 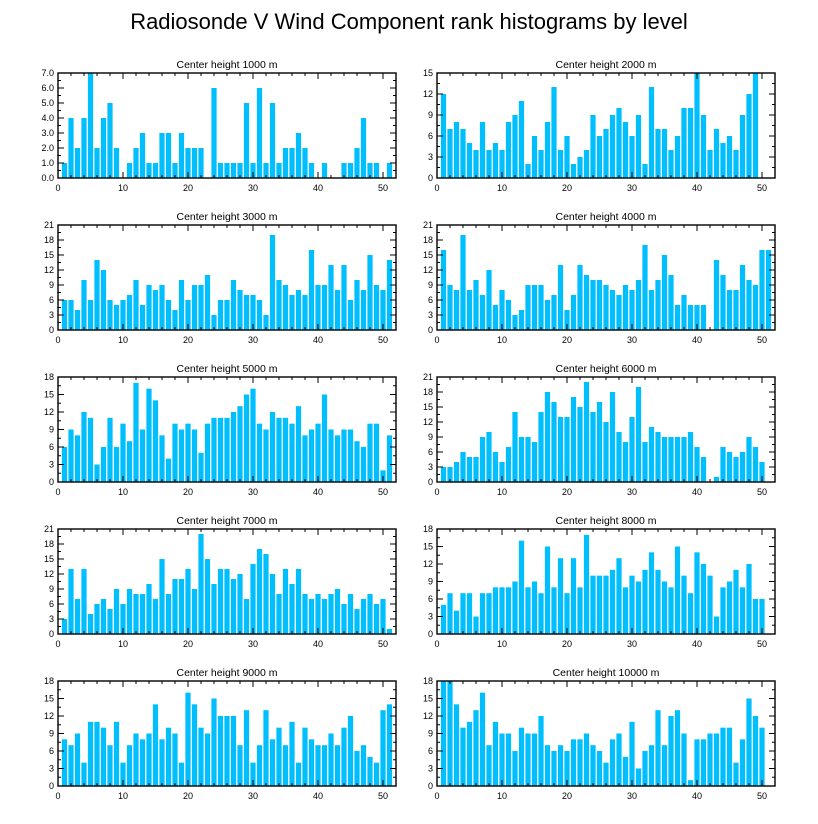 I want to click on panel-title: Center height 6000 m, so click(x=606, y=369).